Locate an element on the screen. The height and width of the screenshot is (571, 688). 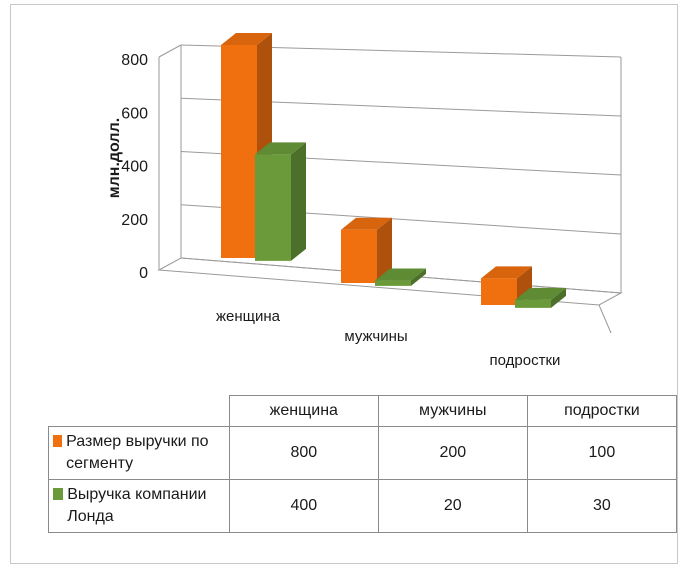
table-cell: 200 is located at coordinates (452, 453).